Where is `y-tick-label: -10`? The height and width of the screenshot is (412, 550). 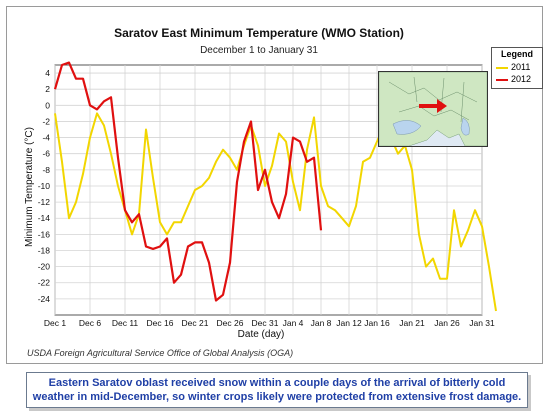
y-tick-label: -10 is located at coordinates (44, 186).